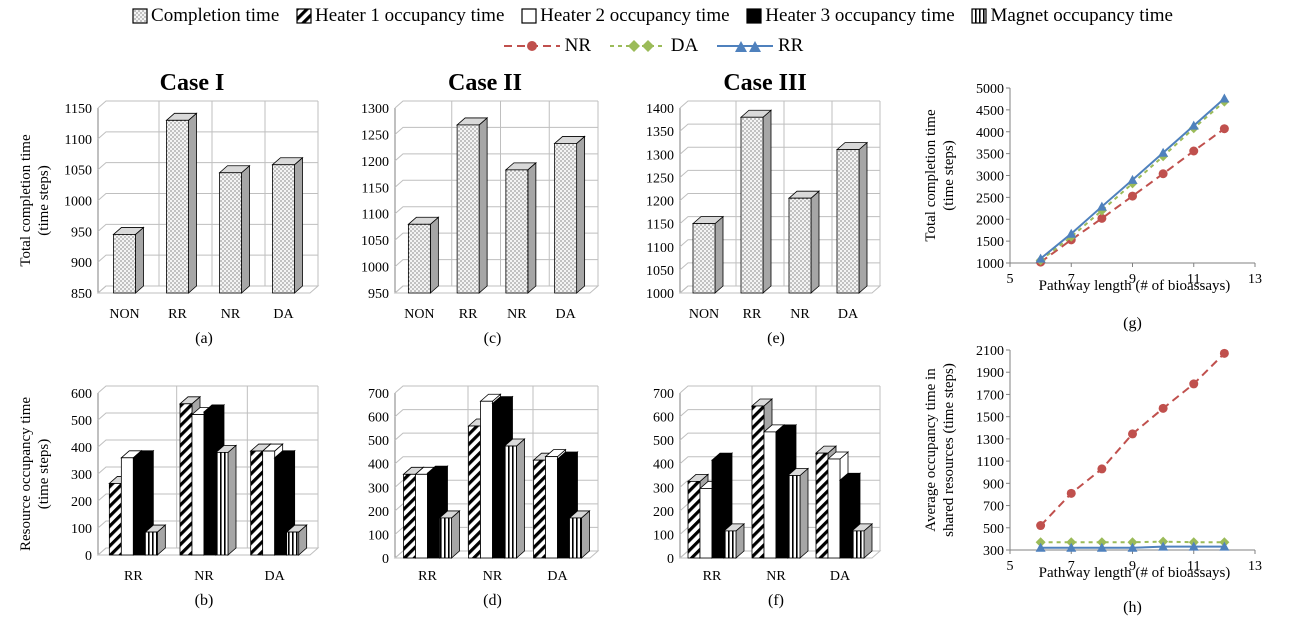 The height and width of the screenshot is (618, 1305). I want to click on legend-heater1: Heater 1 occupancy time, so click(400, 16).